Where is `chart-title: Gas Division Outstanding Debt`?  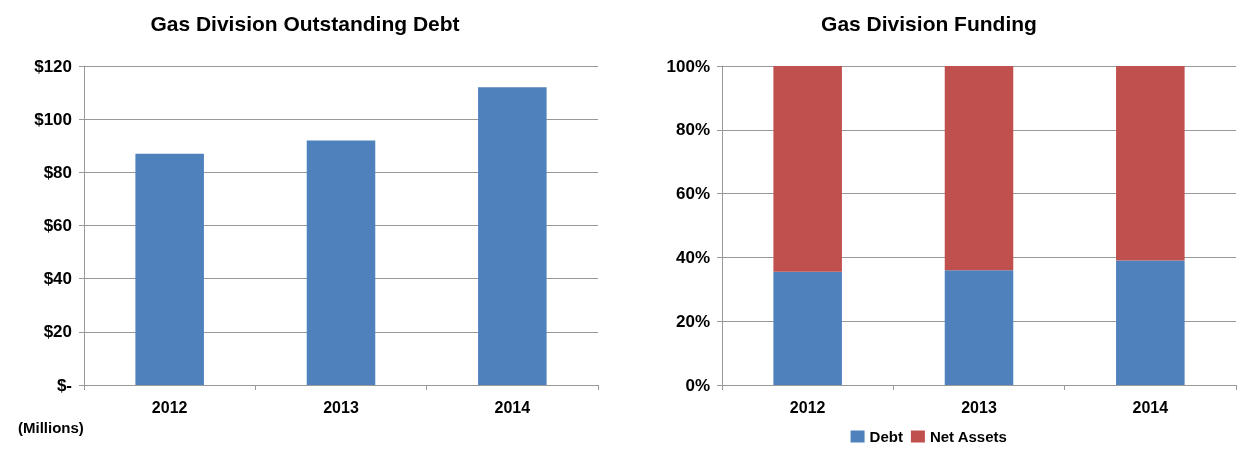
chart-title: Gas Division Outstanding Debt is located at coordinates (305, 23).